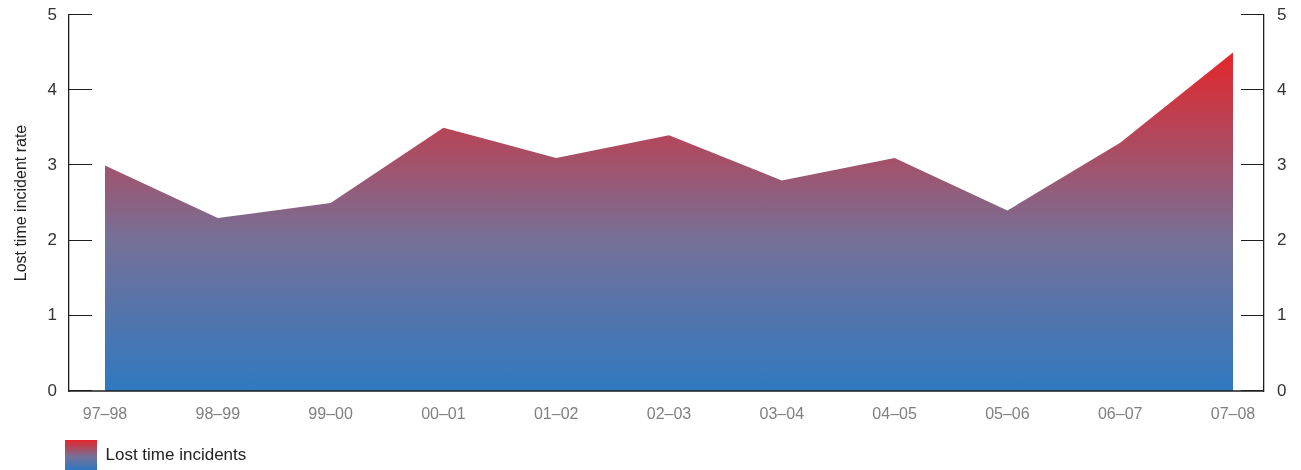 The width and height of the screenshot is (1301, 470). Describe the element at coordinates (782, 414) in the screenshot. I see `x-tick-label: 03–04` at that location.